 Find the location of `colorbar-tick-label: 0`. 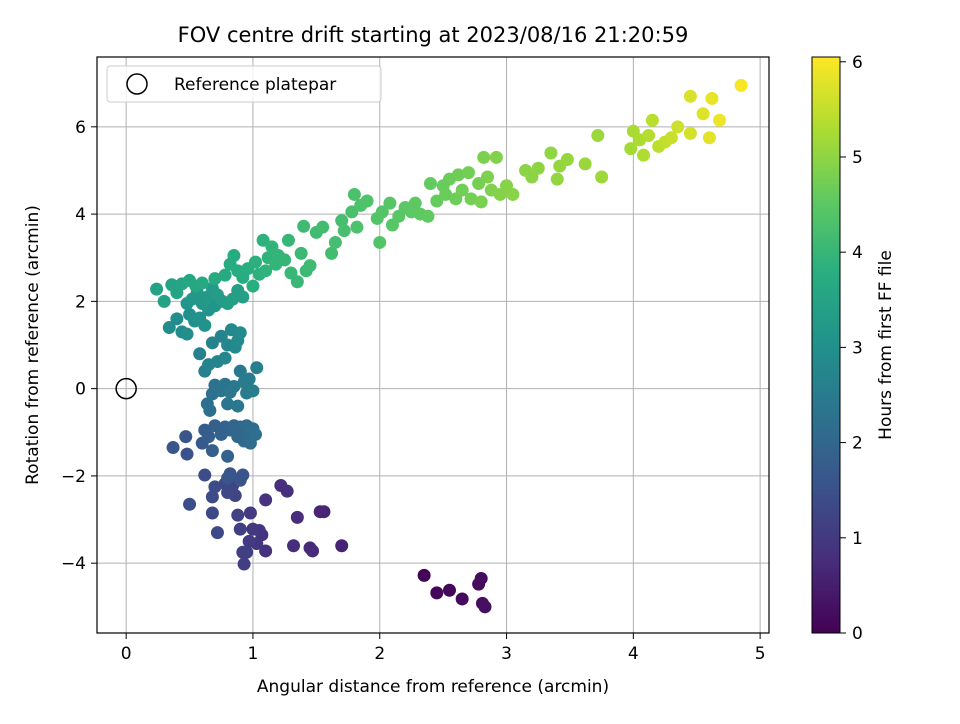

colorbar-tick-label: 0 is located at coordinates (857, 634).